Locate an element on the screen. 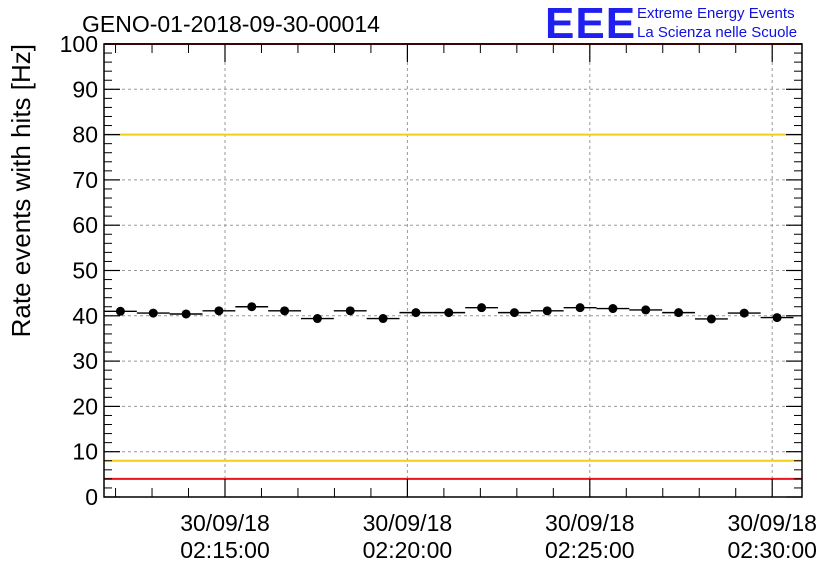  y-tick-label: 10 is located at coordinates (85, 452).